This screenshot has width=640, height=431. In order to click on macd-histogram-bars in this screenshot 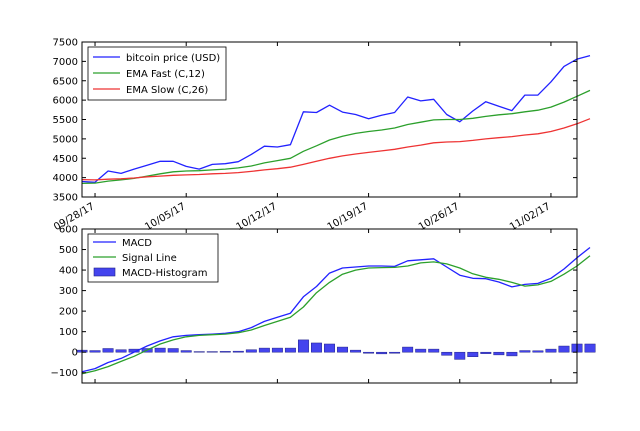, I will do `click(336, 349)`.